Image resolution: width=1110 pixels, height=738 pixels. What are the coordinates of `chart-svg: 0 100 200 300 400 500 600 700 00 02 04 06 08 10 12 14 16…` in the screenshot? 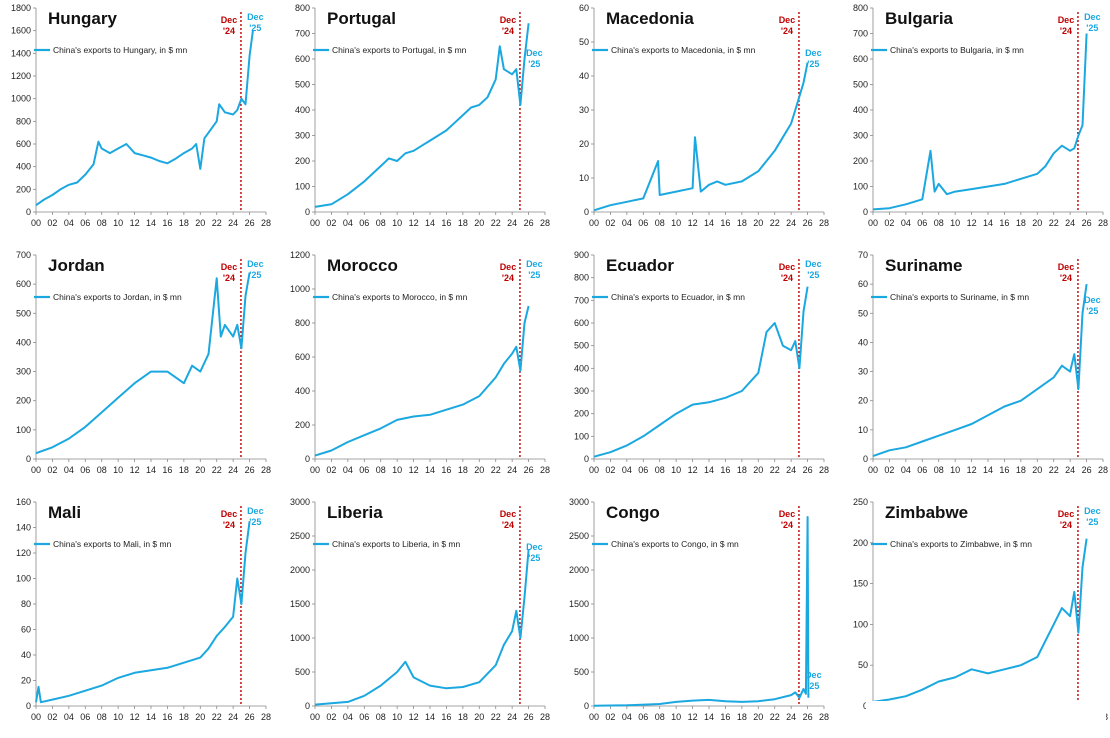 It's located at (143, 362).